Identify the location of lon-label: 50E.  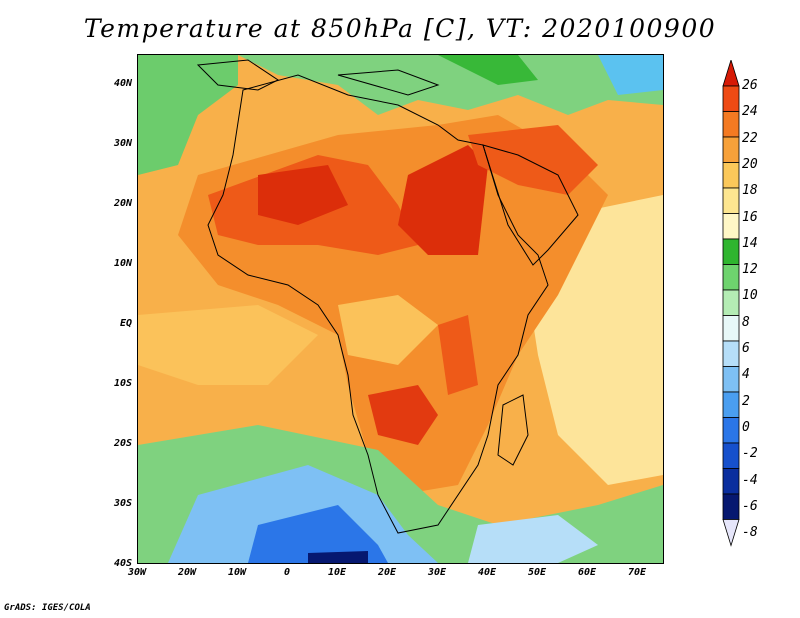
(537, 572).